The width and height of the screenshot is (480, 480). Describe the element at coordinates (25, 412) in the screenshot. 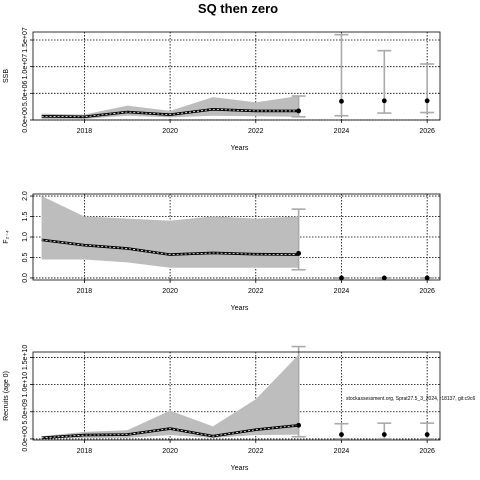

I see `y-tick-label: 5.0e+09` at that location.